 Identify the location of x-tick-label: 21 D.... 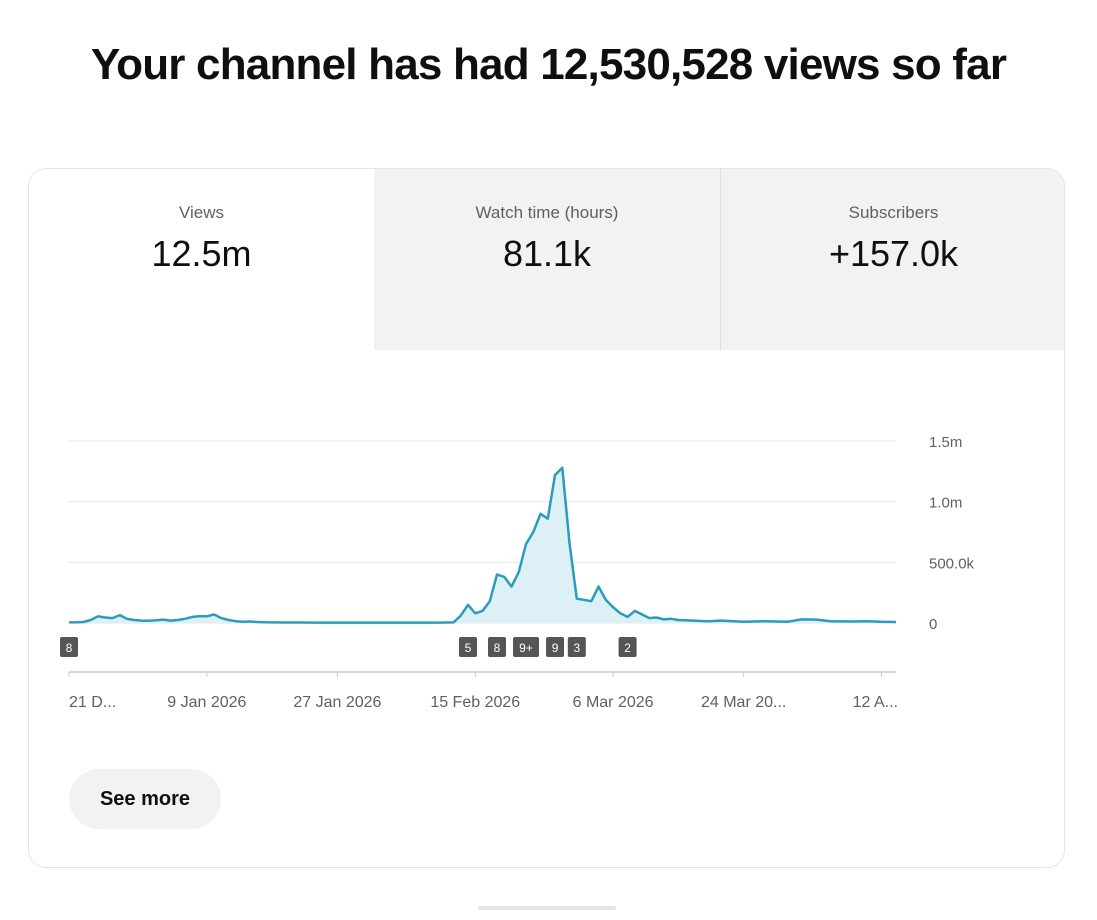
(92, 702).